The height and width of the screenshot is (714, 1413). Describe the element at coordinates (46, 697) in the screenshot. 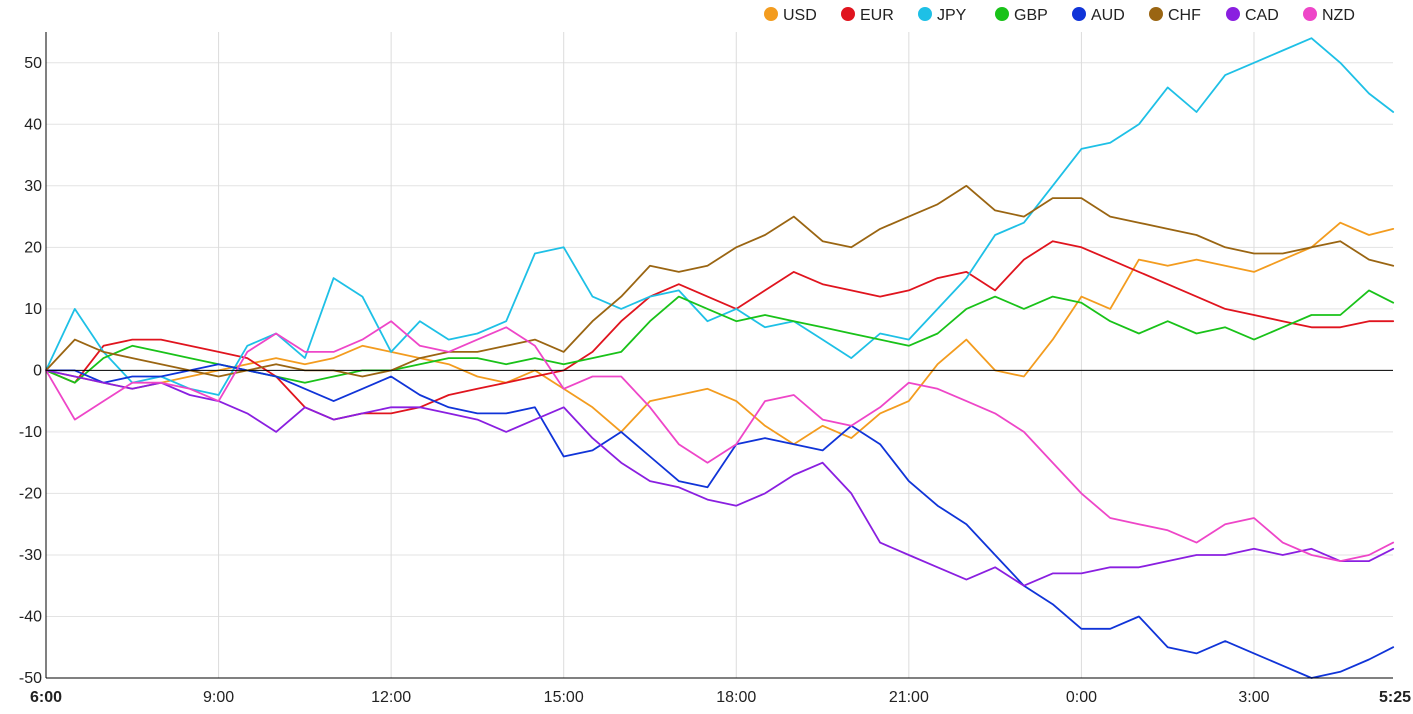

I see `x-tick-label: 6:00` at that location.